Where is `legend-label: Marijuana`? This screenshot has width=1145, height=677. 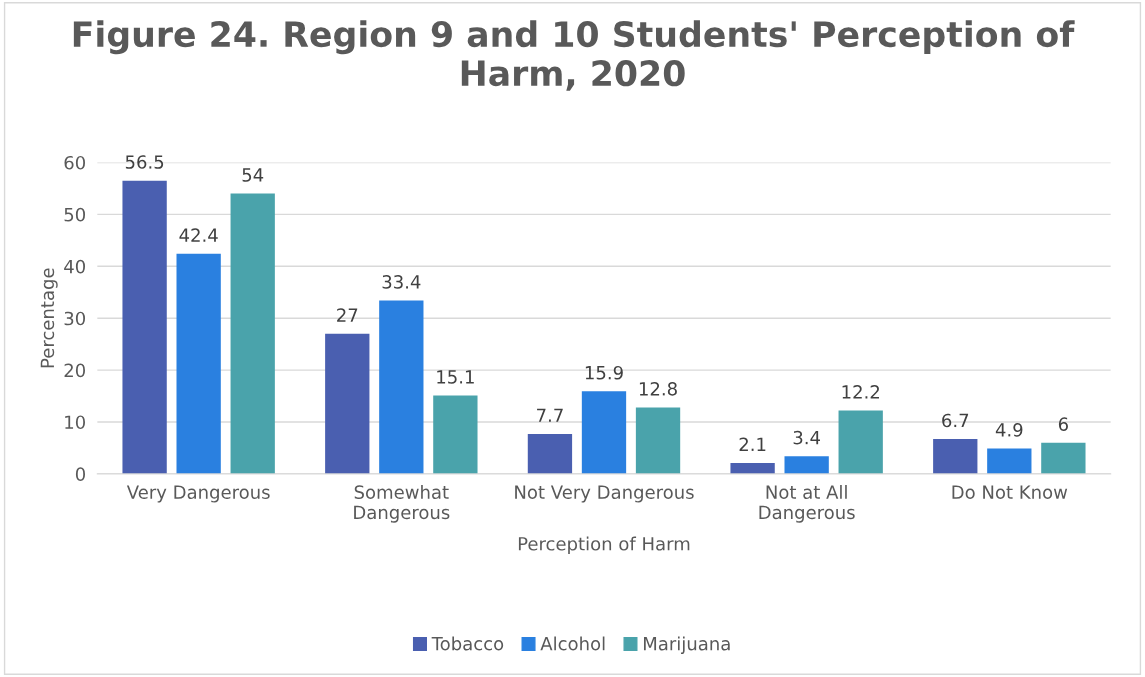 legend-label: Marijuana is located at coordinates (687, 645).